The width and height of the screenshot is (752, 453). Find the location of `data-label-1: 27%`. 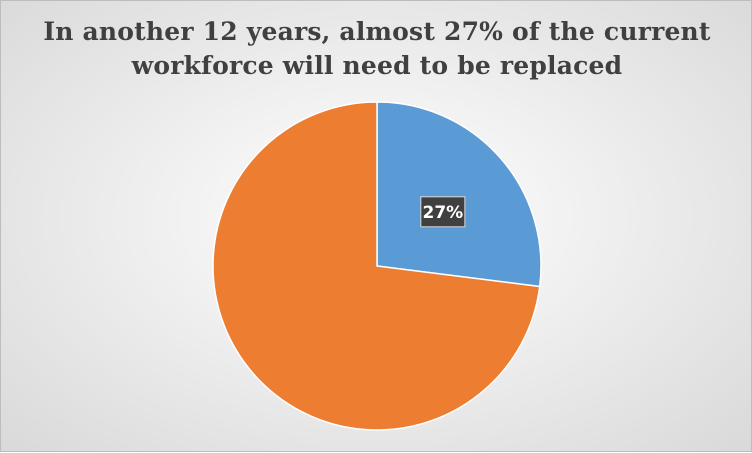

data-label-1: 27% is located at coordinates (443, 212).